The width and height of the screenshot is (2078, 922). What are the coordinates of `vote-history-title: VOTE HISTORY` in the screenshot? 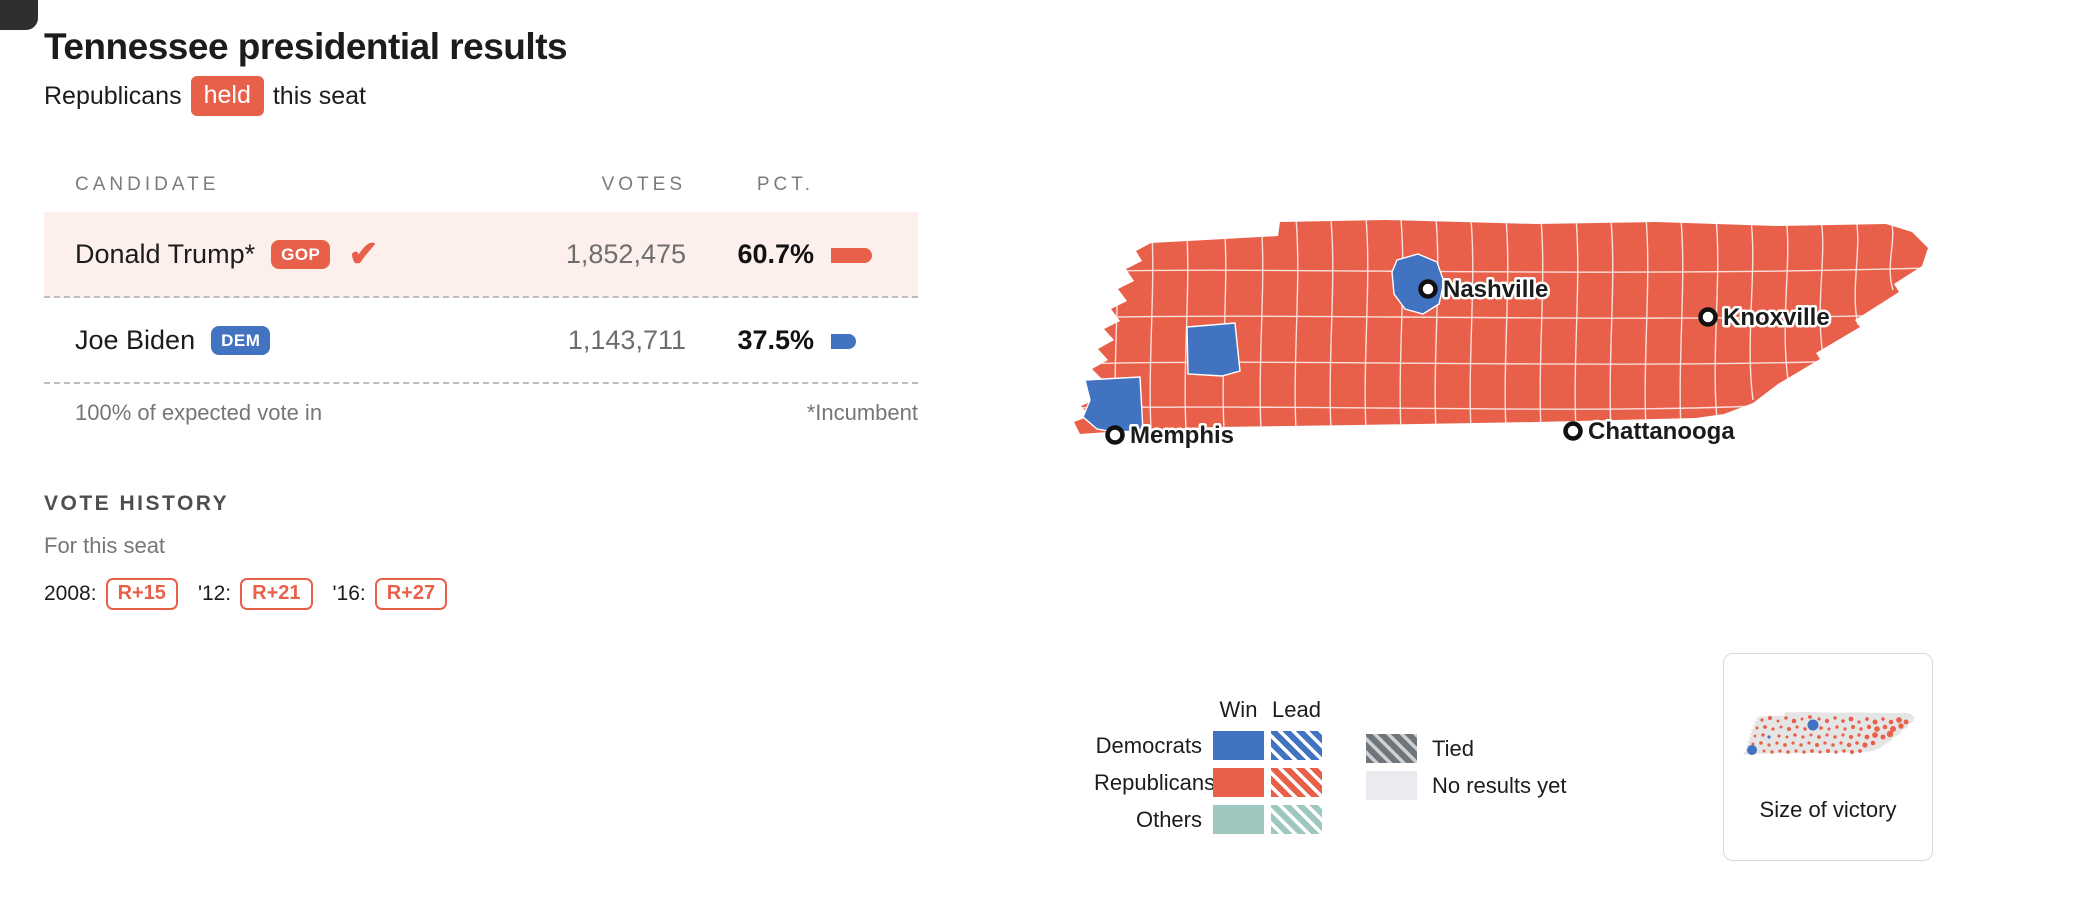 It's located at (137, 503).